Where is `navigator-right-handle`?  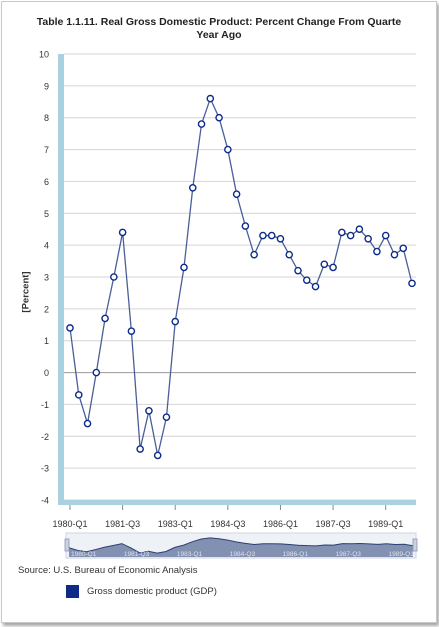 navigator-right-handle is located at coordinates (415, 545).